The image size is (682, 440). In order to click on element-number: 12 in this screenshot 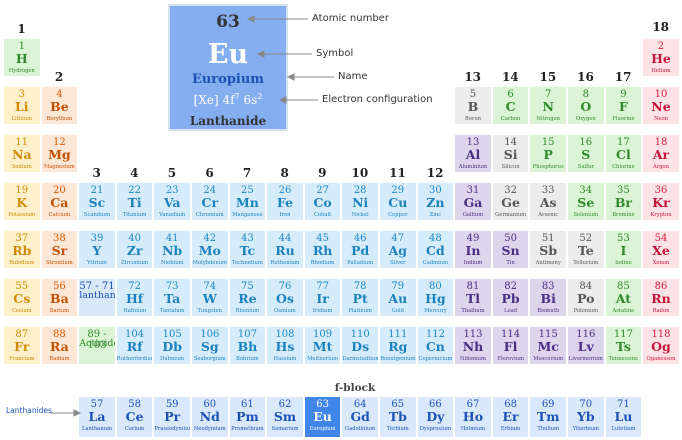, I will do `click(59, 142)`.